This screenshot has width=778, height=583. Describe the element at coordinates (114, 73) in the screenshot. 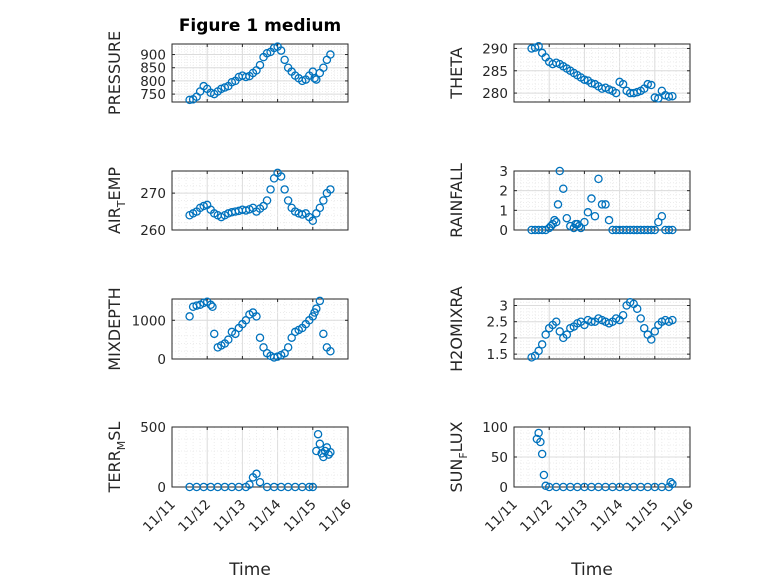

I see `y-axis-label: PRESSURE` at that location.